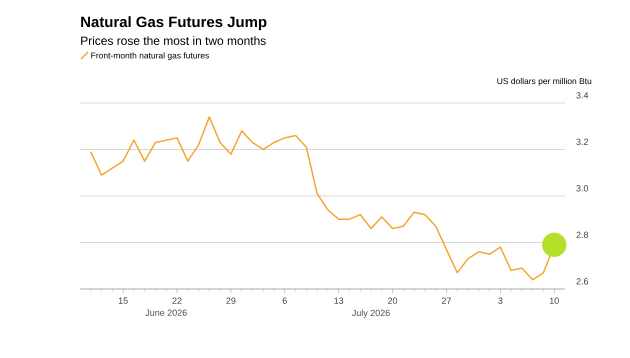  What do you see at coordinates (339, 301) in the screenshot?
I see `x-tick-label: 13` at bounding box center [339, 301].